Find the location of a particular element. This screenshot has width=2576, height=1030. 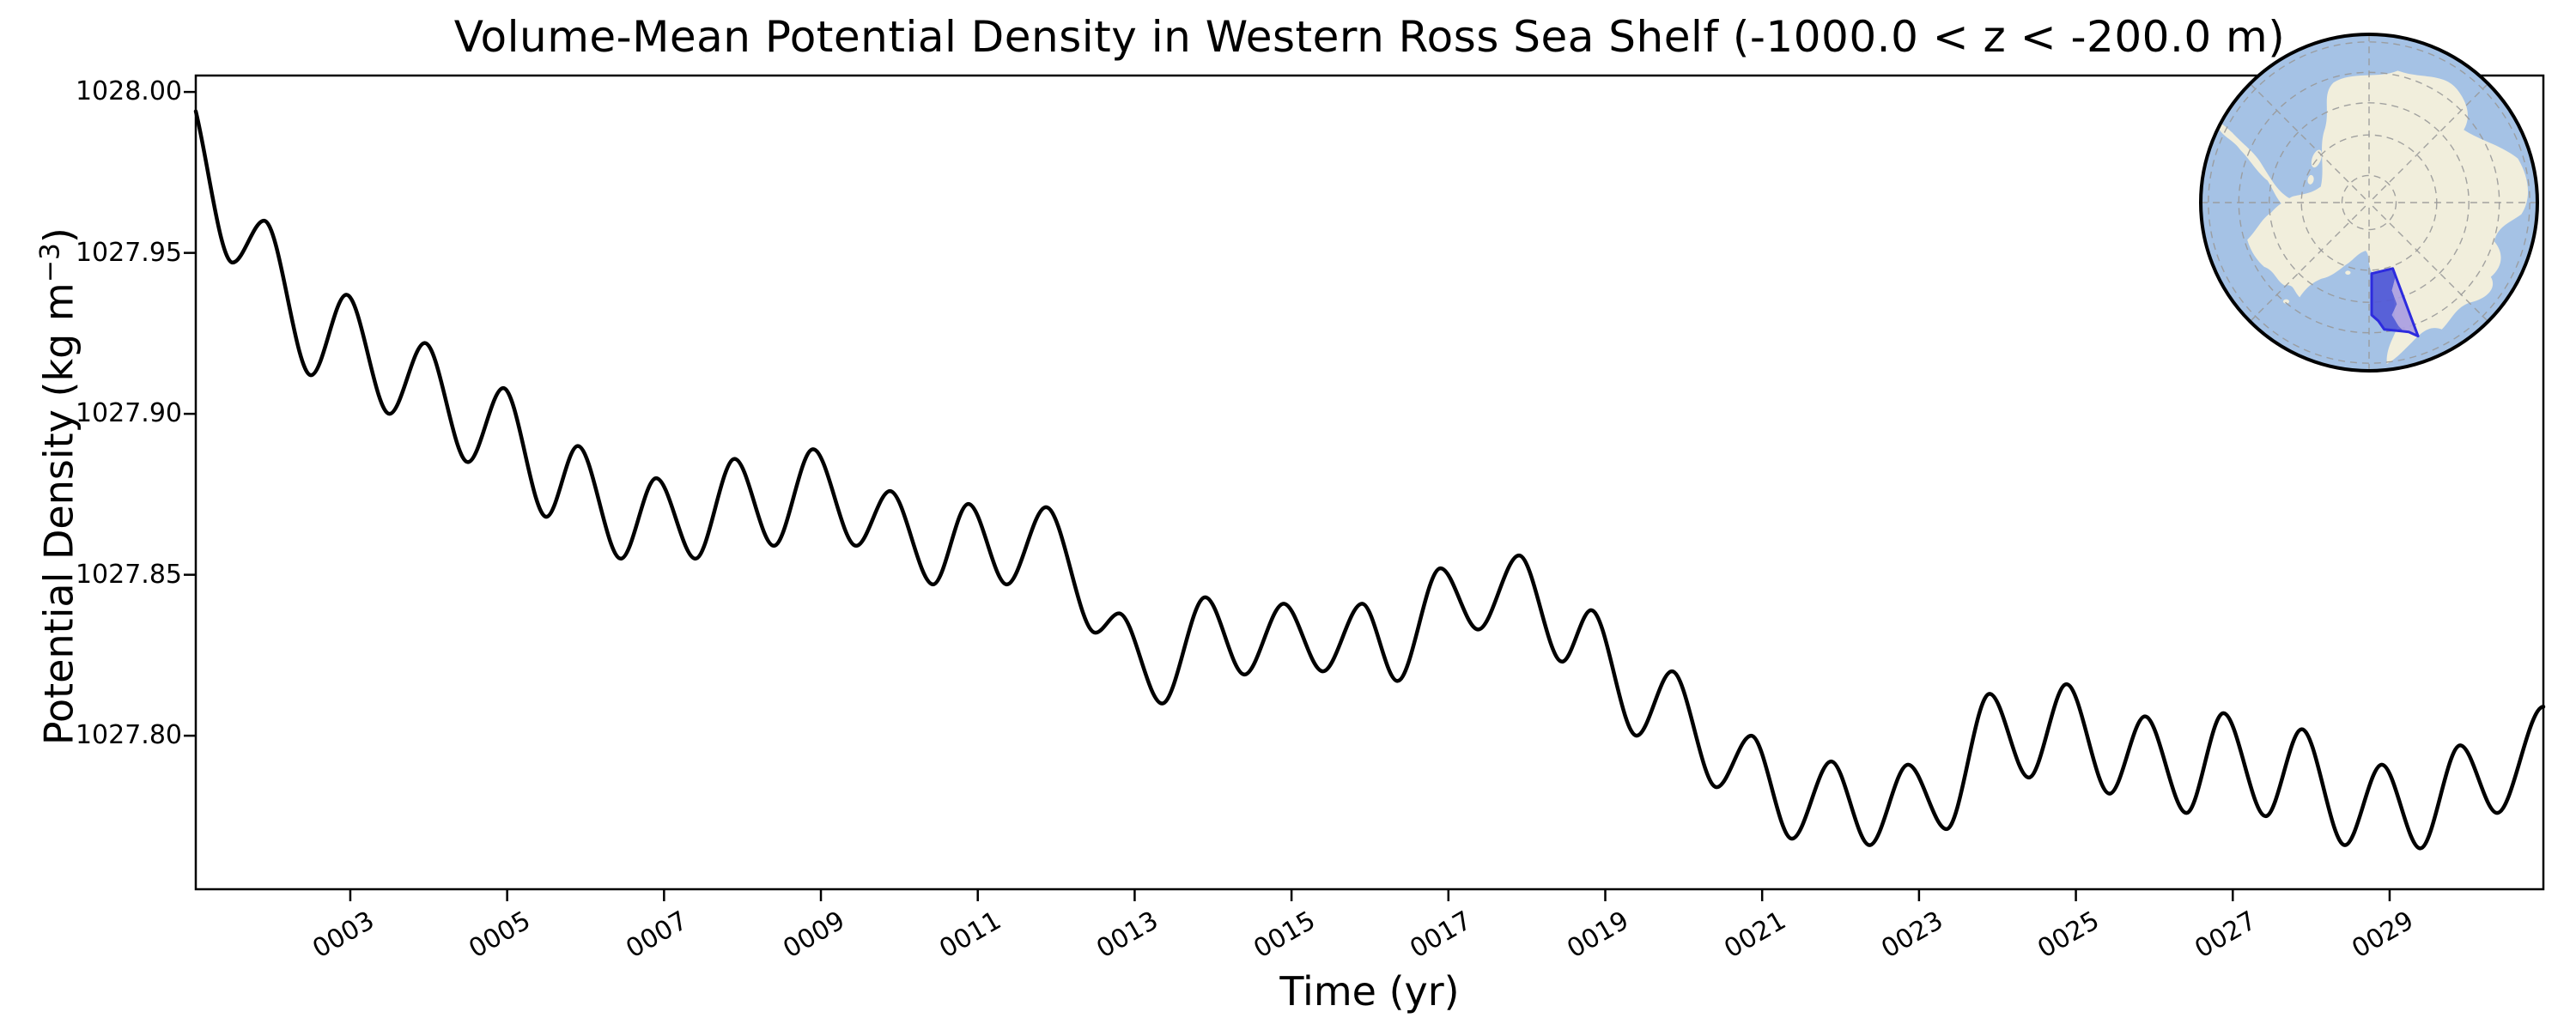

x-tick-label: 0003 is located at coordinates (344, 935).